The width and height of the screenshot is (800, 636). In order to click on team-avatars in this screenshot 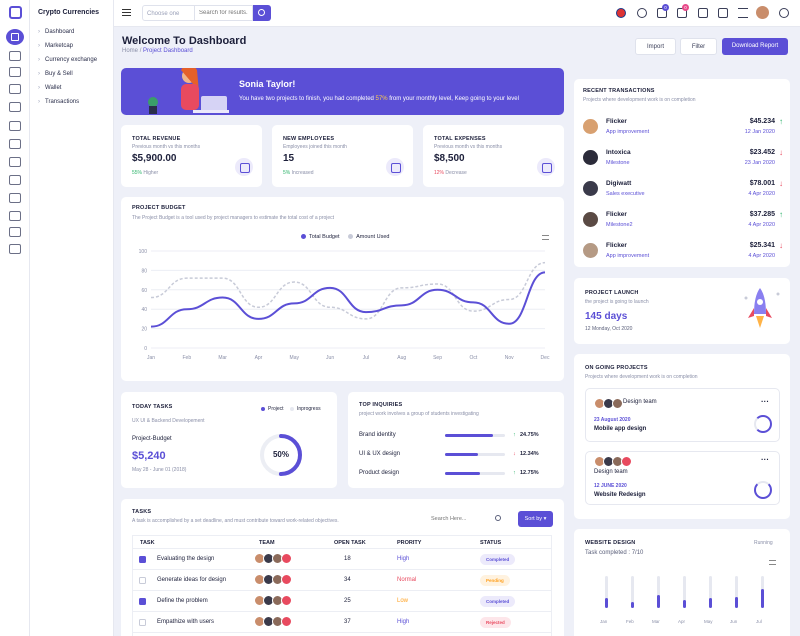, I will do `click(273, 601)`.